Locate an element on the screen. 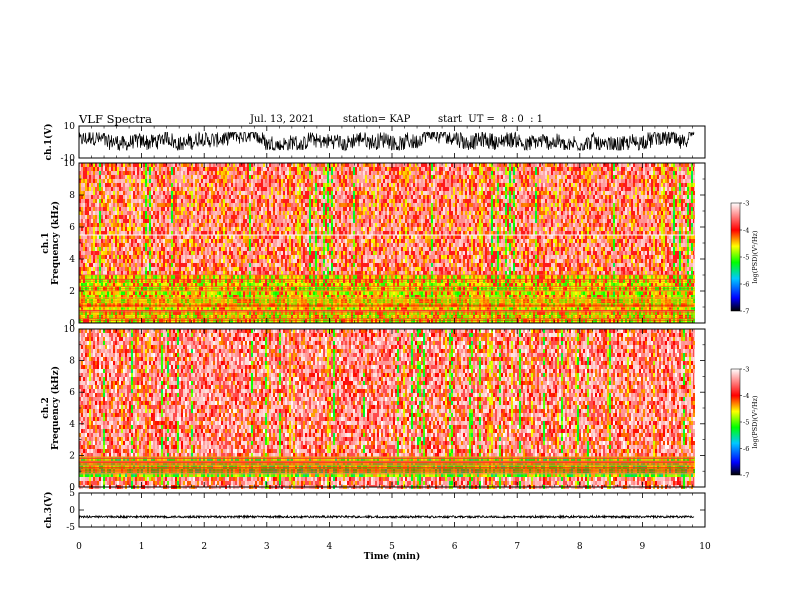  y-tick-label: -10 is located at coordinates (68, 159).